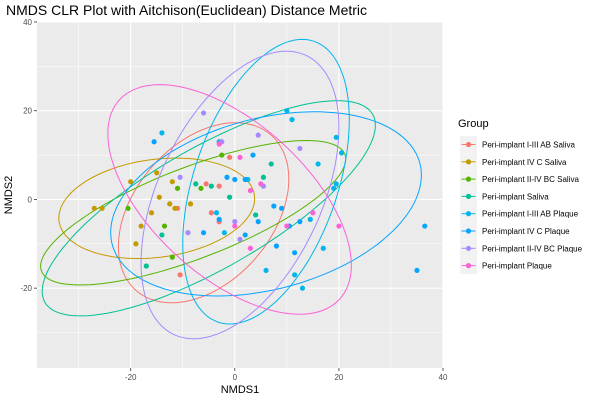  Describe the element at coordinates (9, 195) in the screenshot. I see `y-axis-title: NMDS2` at that location.